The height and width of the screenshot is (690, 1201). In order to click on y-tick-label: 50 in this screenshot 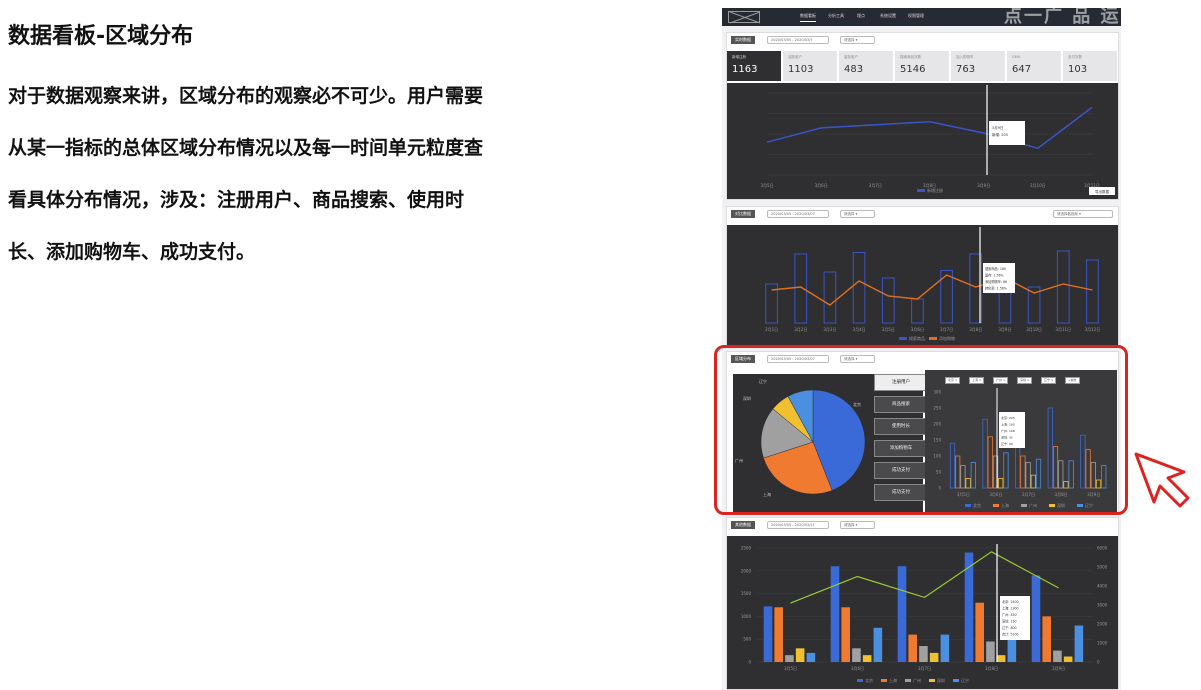, I will do `click(939, 472)`.